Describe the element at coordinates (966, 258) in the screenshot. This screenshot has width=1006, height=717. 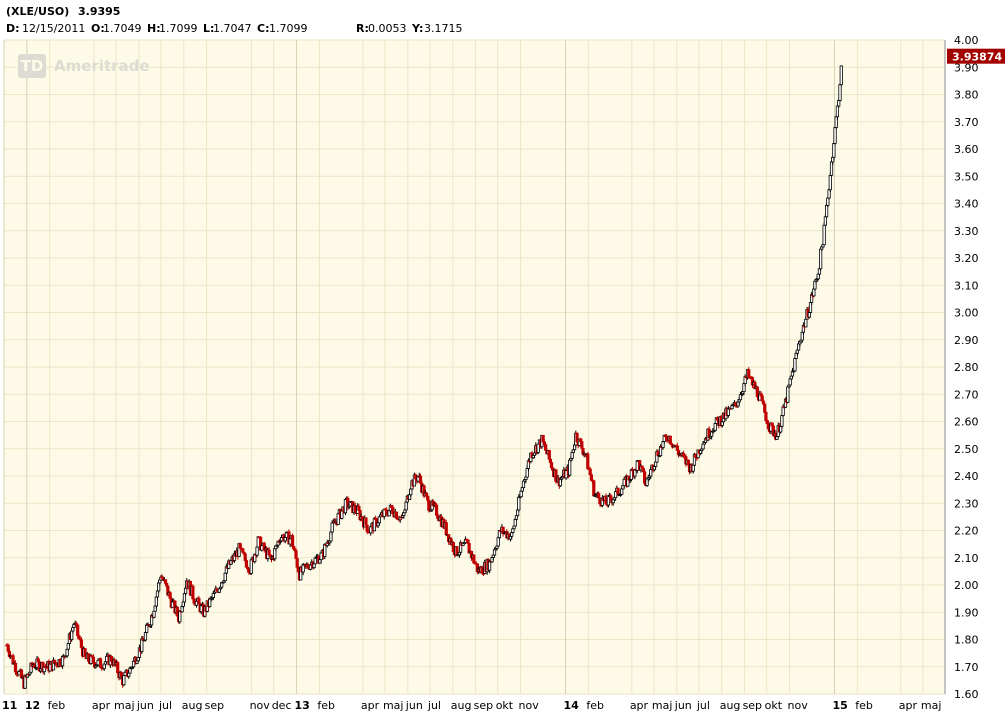
I see `y-tick-label: 3.20` at that location.